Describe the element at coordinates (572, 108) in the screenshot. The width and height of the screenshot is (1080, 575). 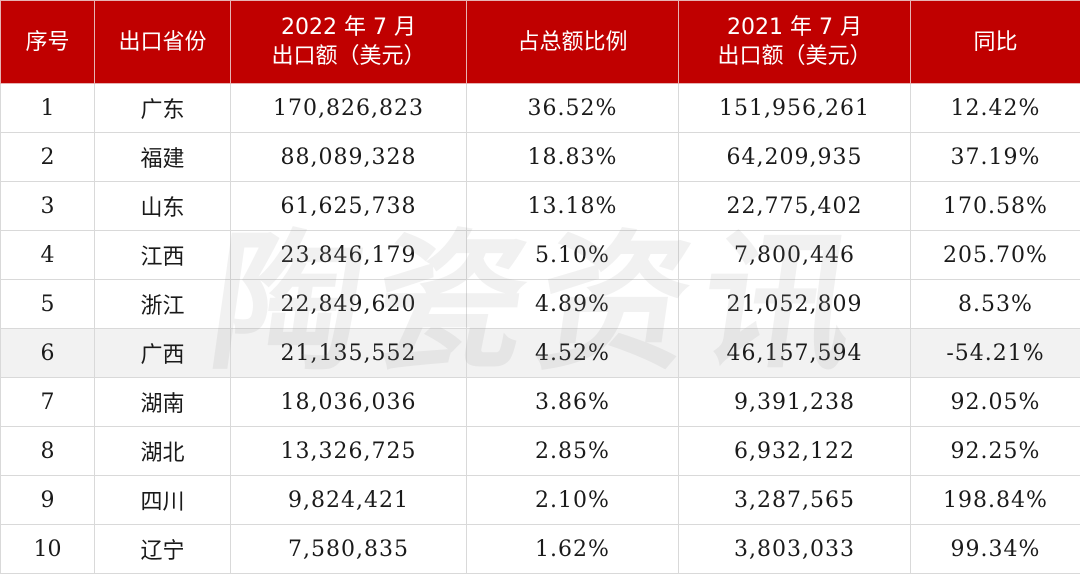
I see `cell-share: 36.52%` at that location.